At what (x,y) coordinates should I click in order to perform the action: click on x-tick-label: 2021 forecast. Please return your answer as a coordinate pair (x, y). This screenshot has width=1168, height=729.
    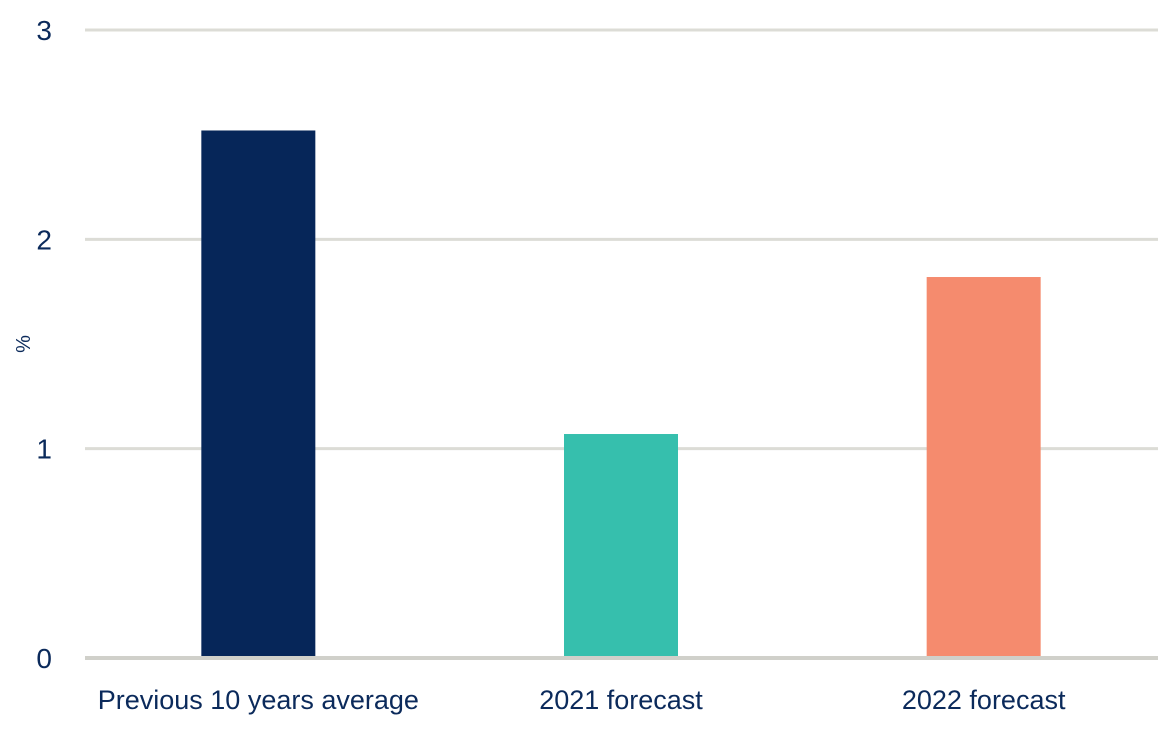
    Looking at the image, I should click on (621, 700).